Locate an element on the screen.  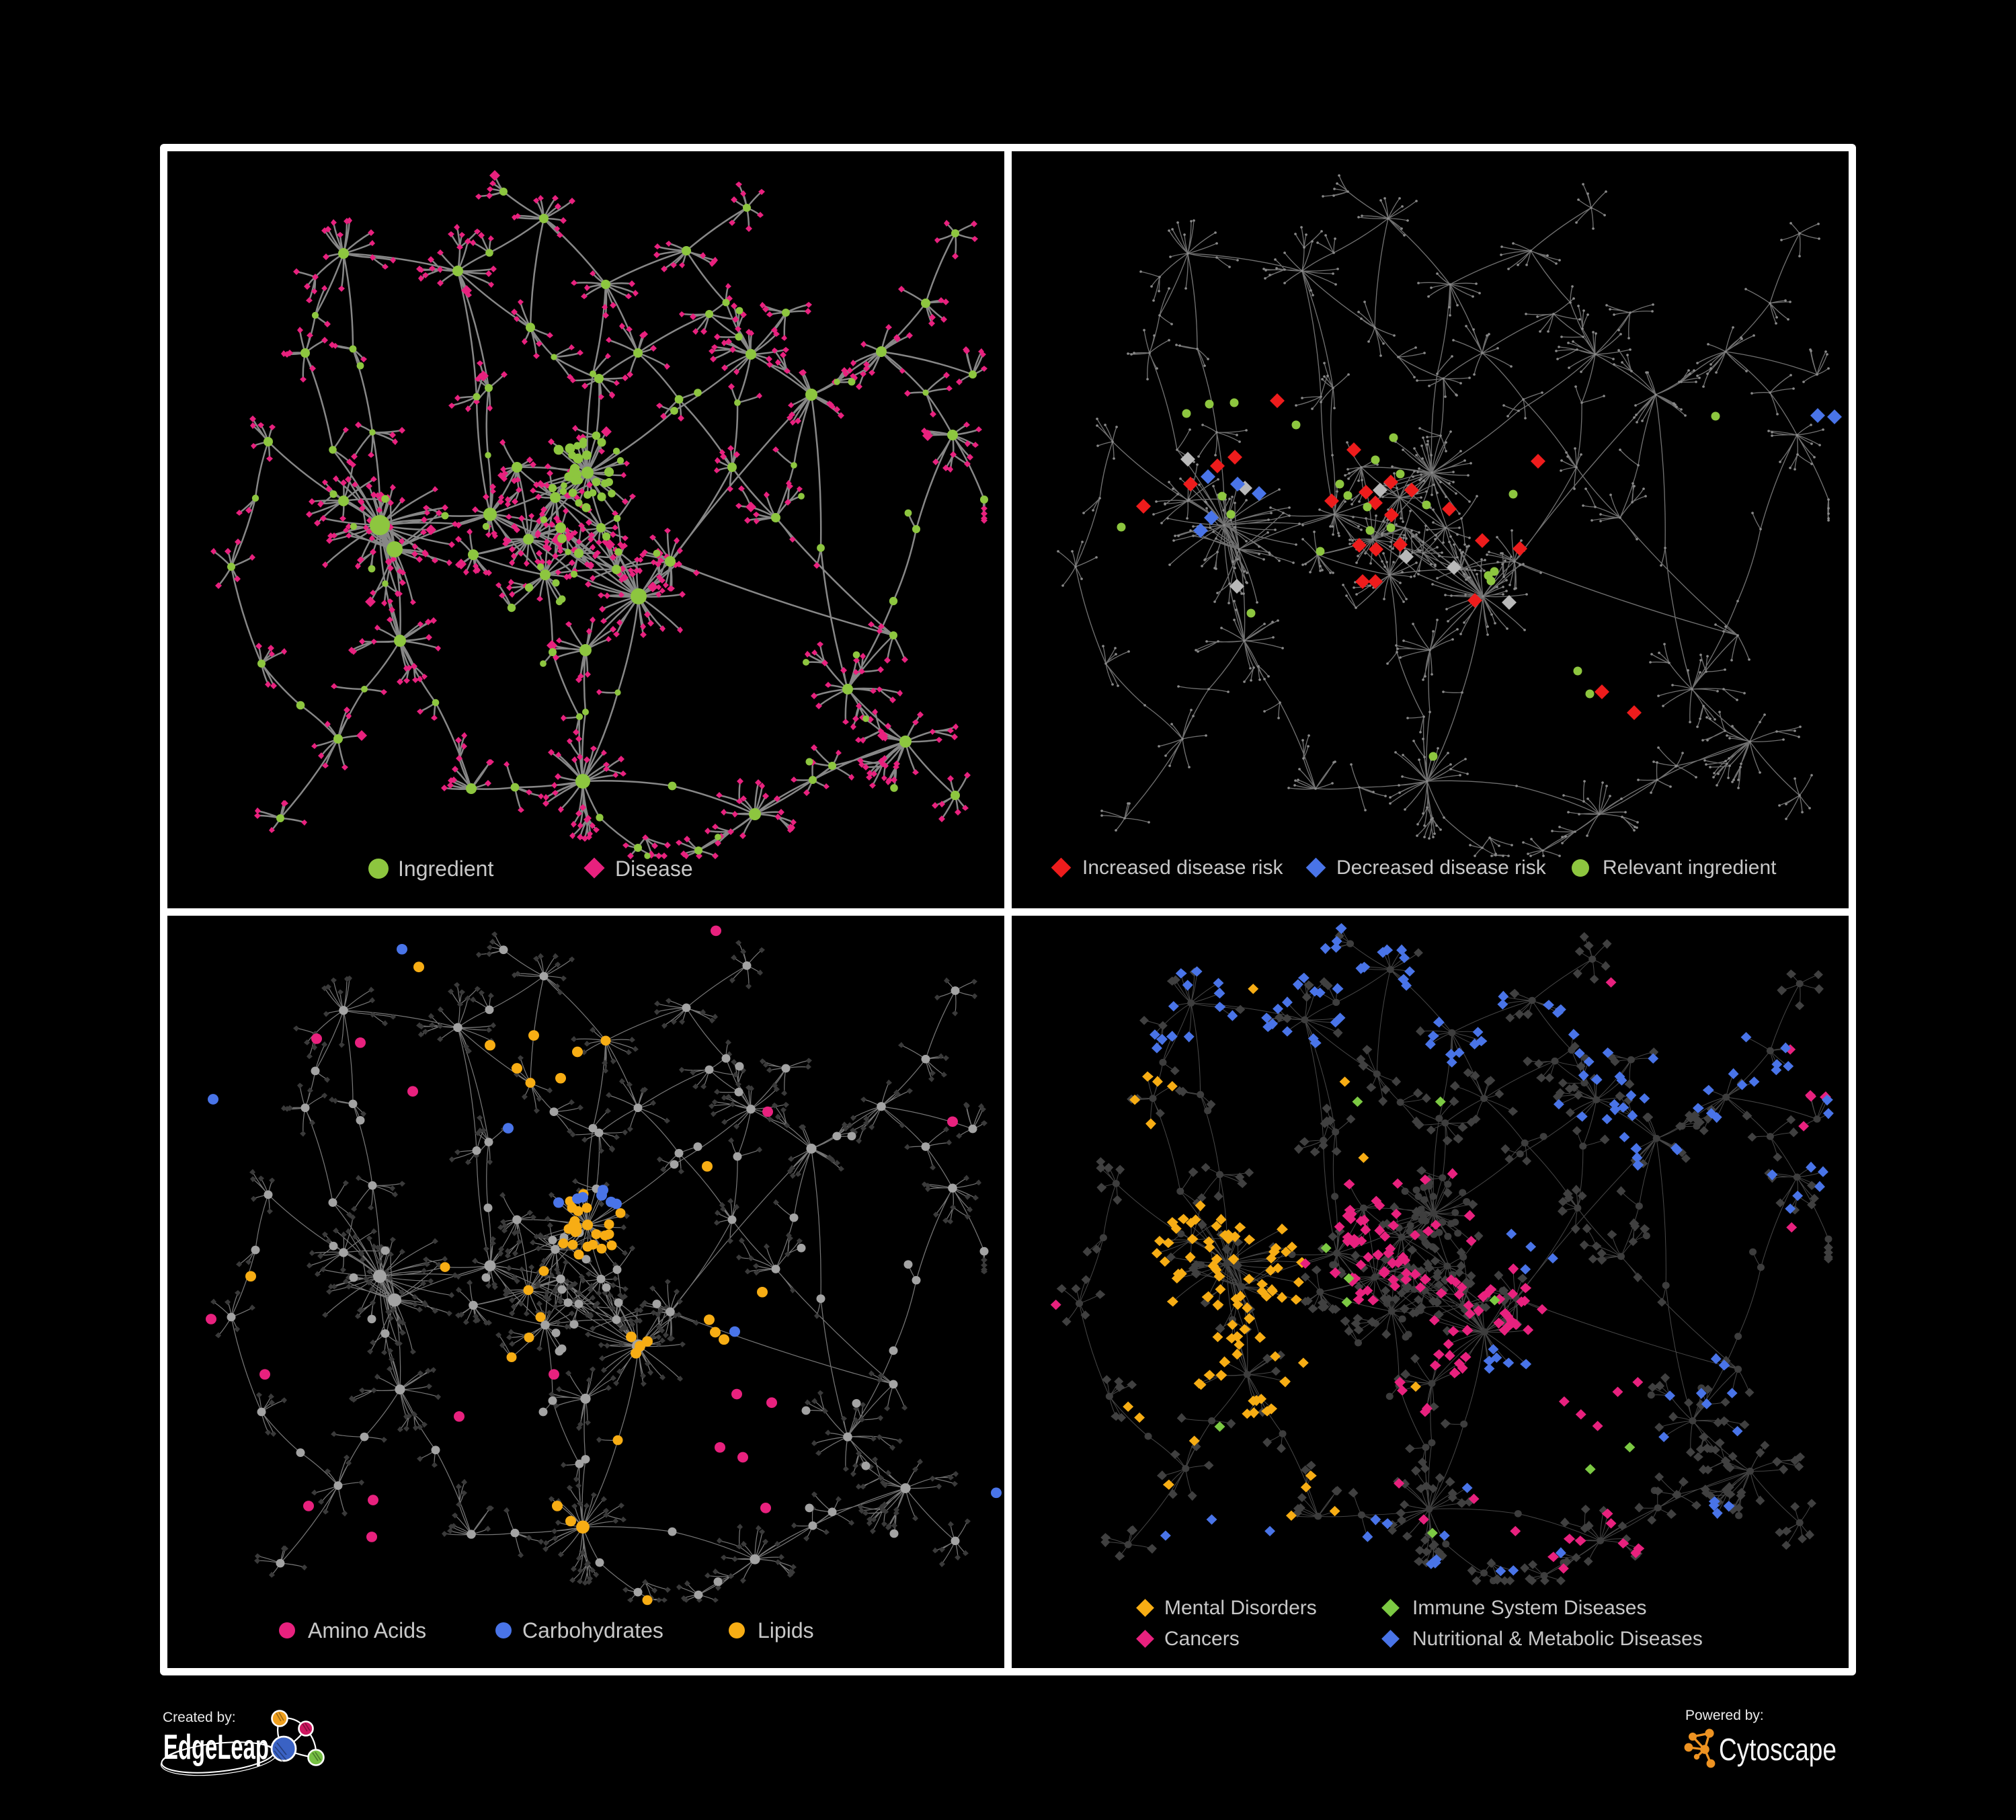
svg-text: Cytoscape is located at coordinates (1778, 1749).